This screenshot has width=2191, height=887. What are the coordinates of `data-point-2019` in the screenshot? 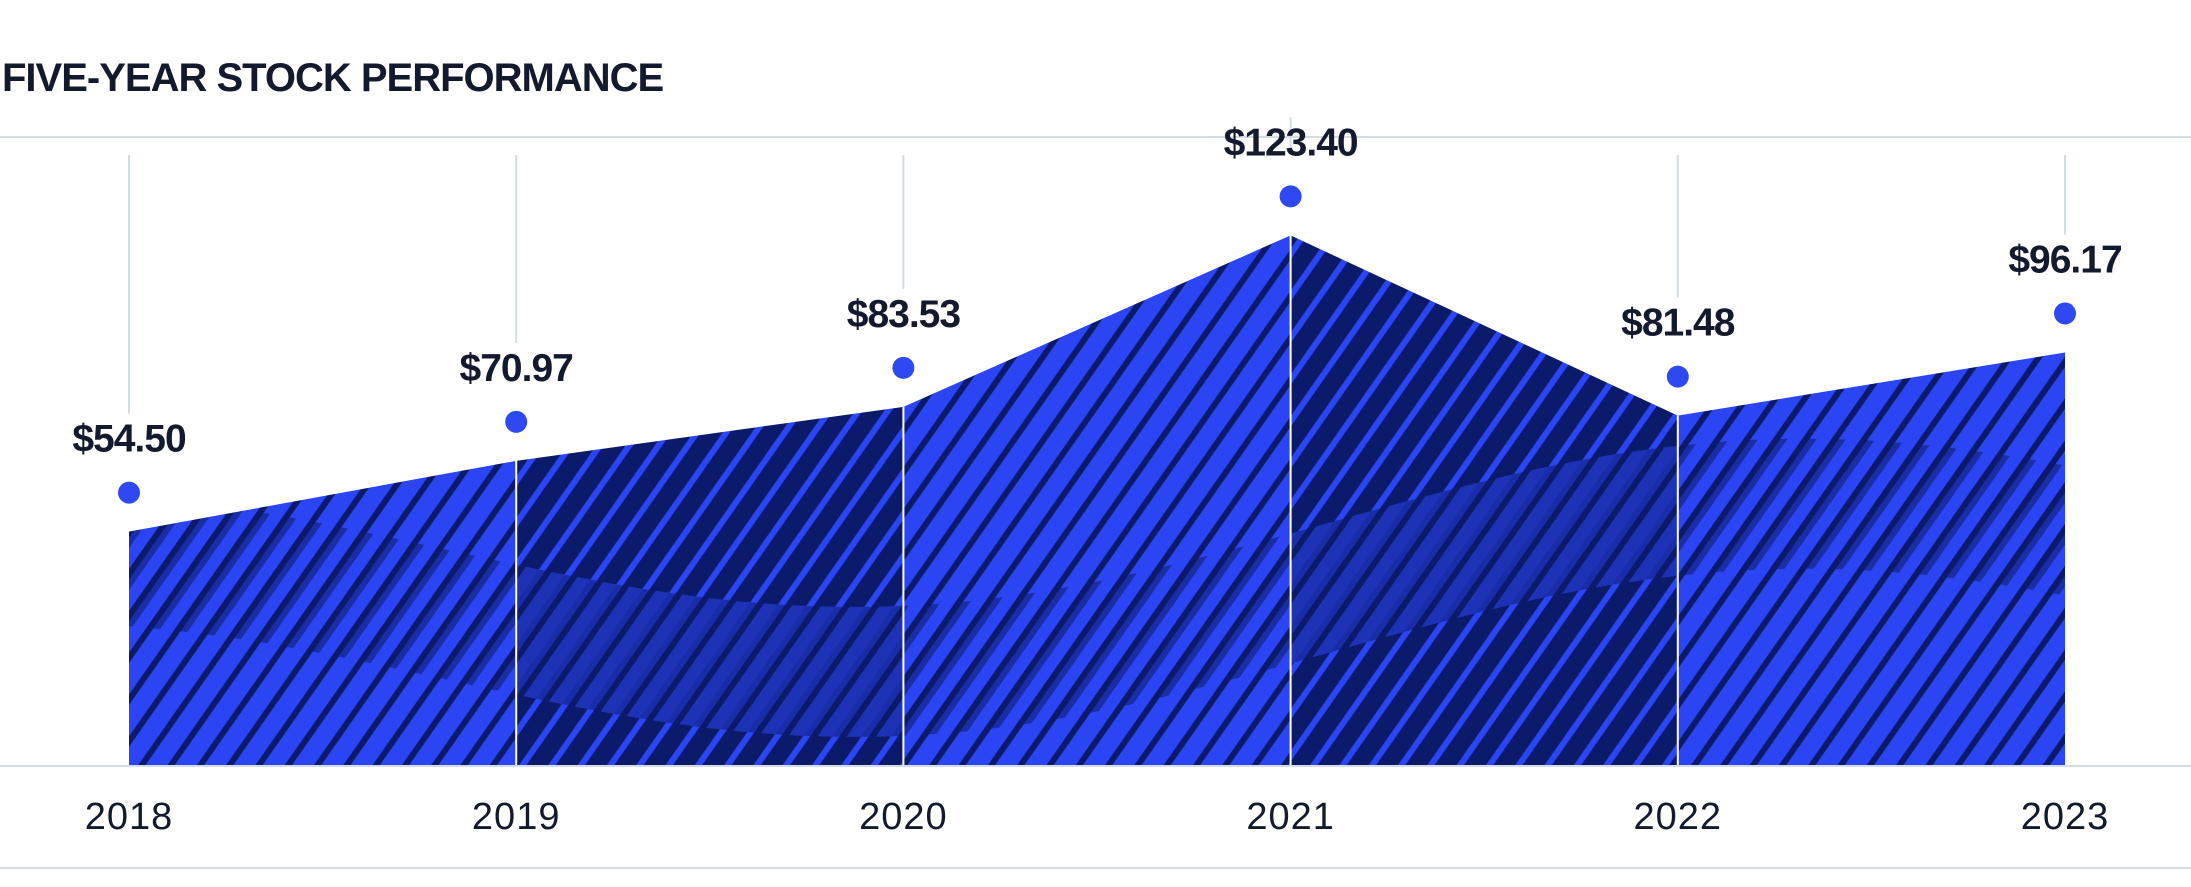 It's located at (516, 421).